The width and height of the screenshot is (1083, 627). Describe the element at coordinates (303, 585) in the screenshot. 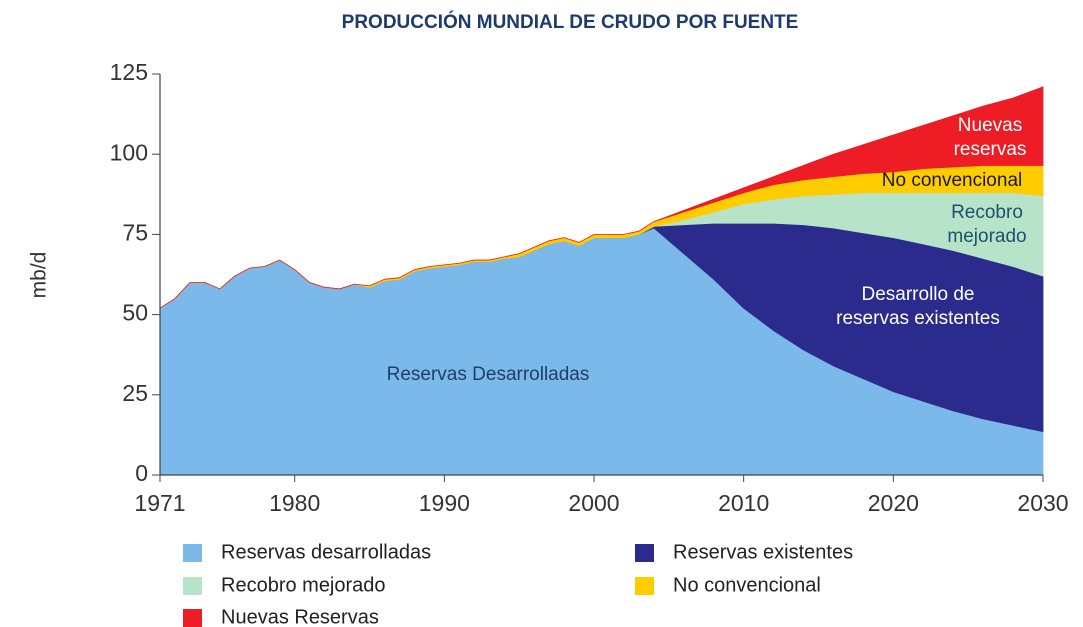

I see `legend-label: Recobro mejorado` at that location.